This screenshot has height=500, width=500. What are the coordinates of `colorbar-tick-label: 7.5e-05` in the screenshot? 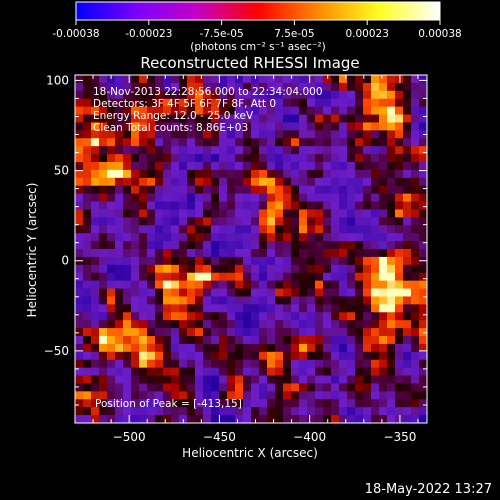 It's located at (294, 34).